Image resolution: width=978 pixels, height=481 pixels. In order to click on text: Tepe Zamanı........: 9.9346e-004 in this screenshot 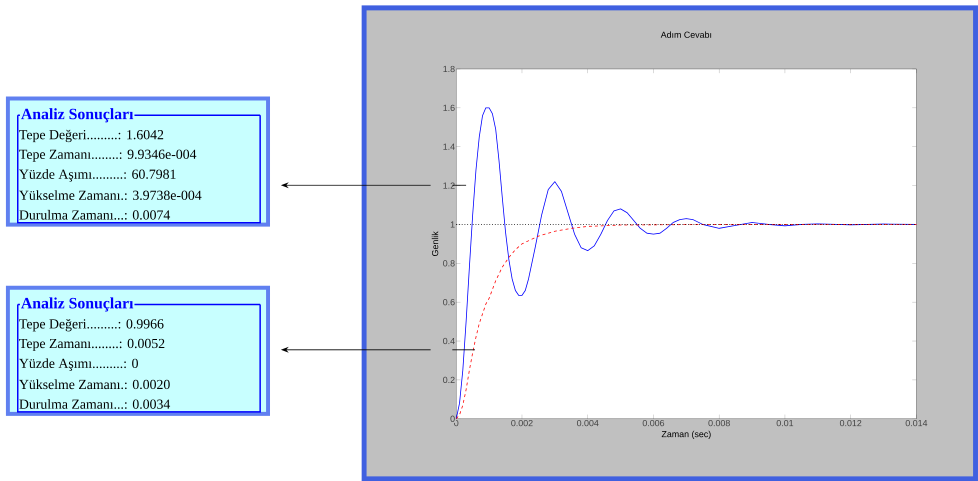, I will do `click(107, 155)`.